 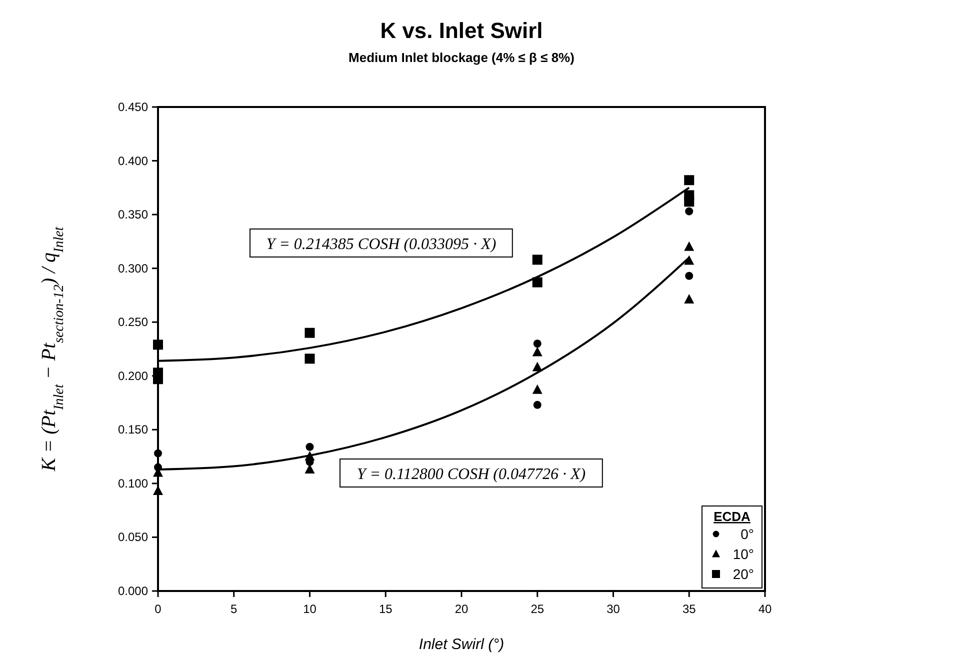 What do you see at coordinates (743, 574) in the screenshot?
I see `legend-label: 20°` at bounding box center [743, 574].